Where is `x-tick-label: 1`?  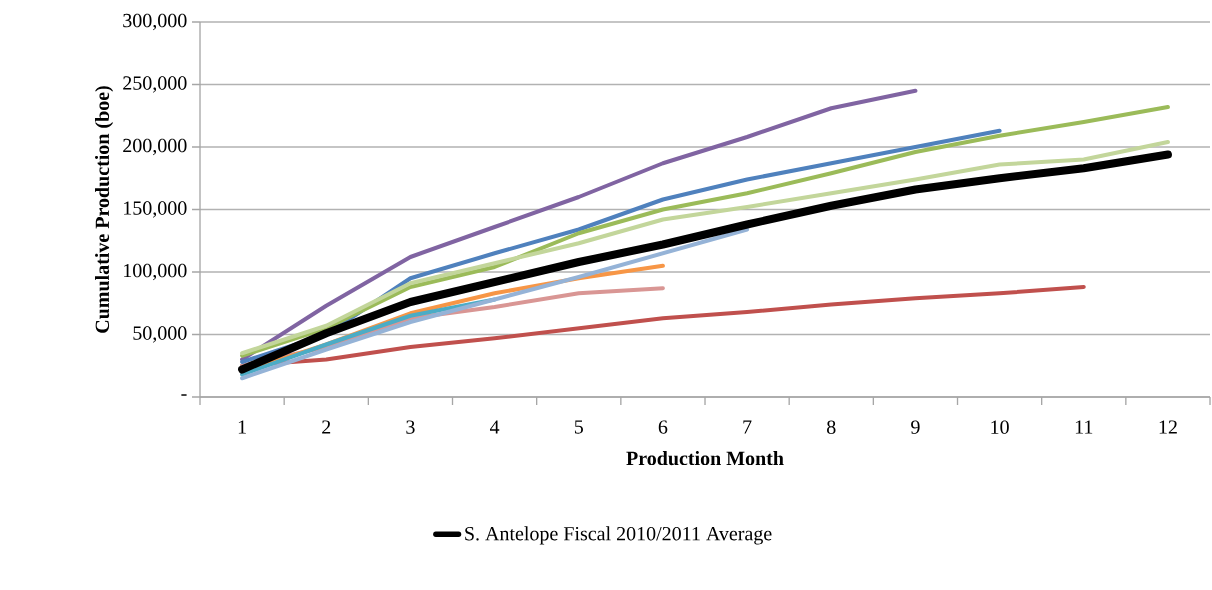
x-tick-label: 1 is located at coordinates (242, 427).